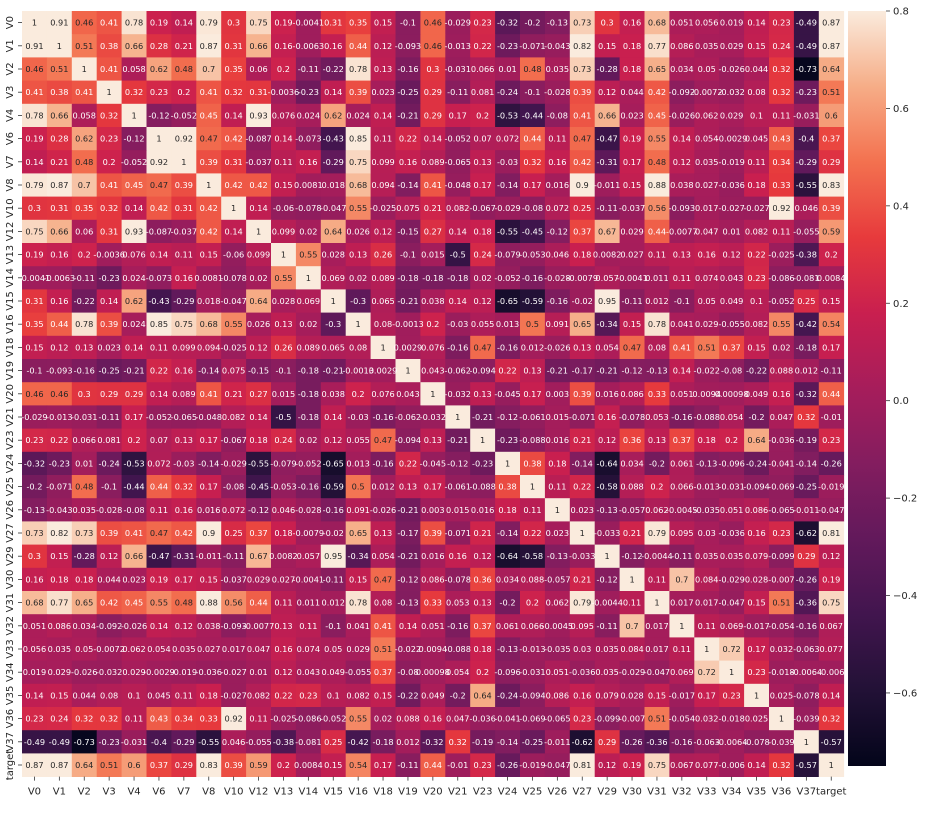  I want to click on heatmap-cell-V21-V3, so click(109, 417).